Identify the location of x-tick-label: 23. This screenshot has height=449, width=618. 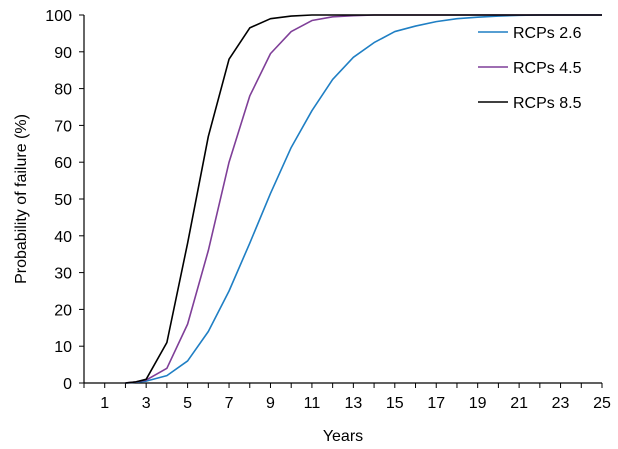
(561, 403).